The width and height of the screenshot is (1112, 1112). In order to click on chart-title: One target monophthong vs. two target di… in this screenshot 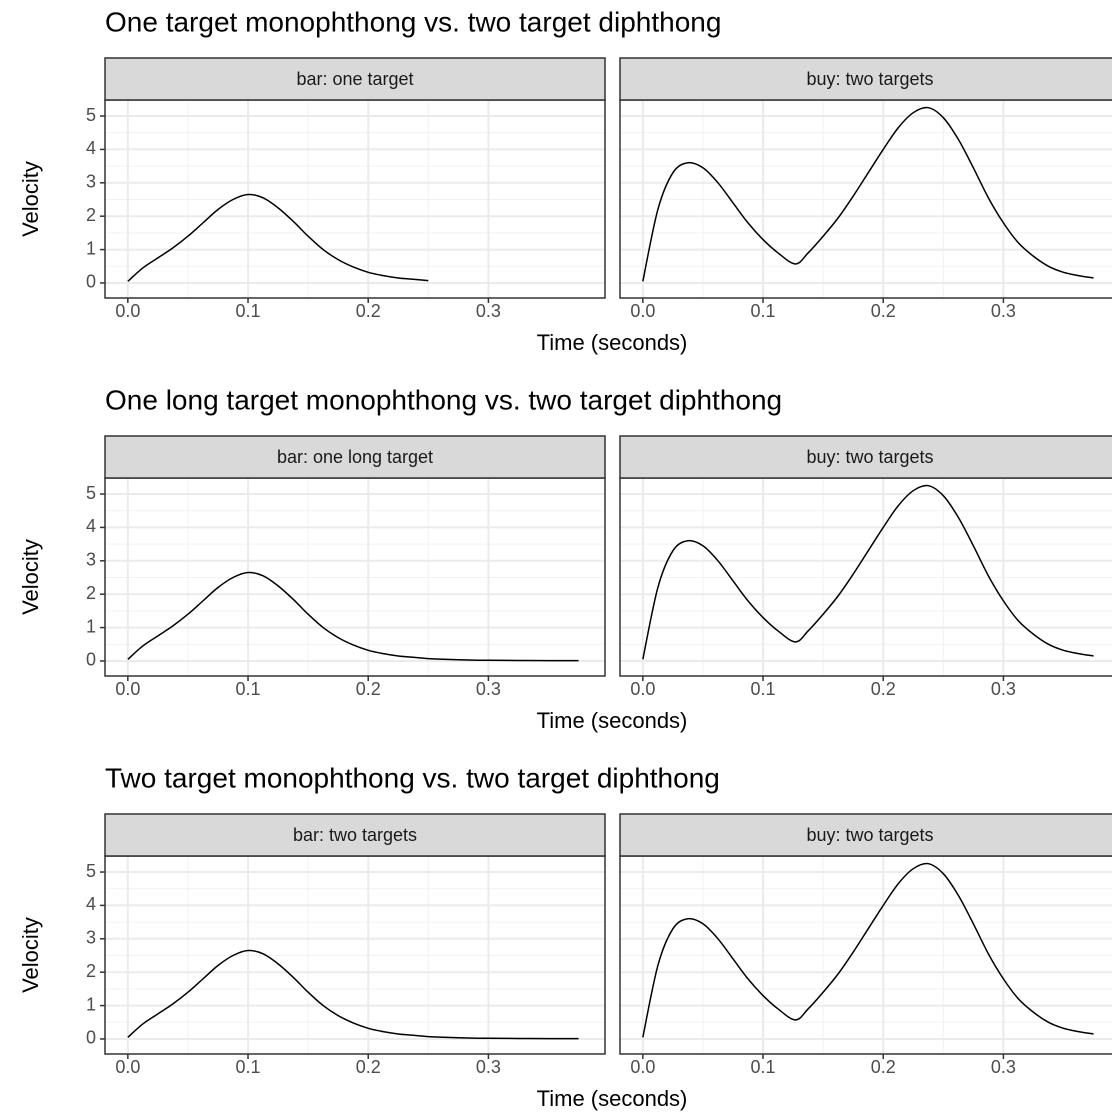, I will do `click(413, 21)`.